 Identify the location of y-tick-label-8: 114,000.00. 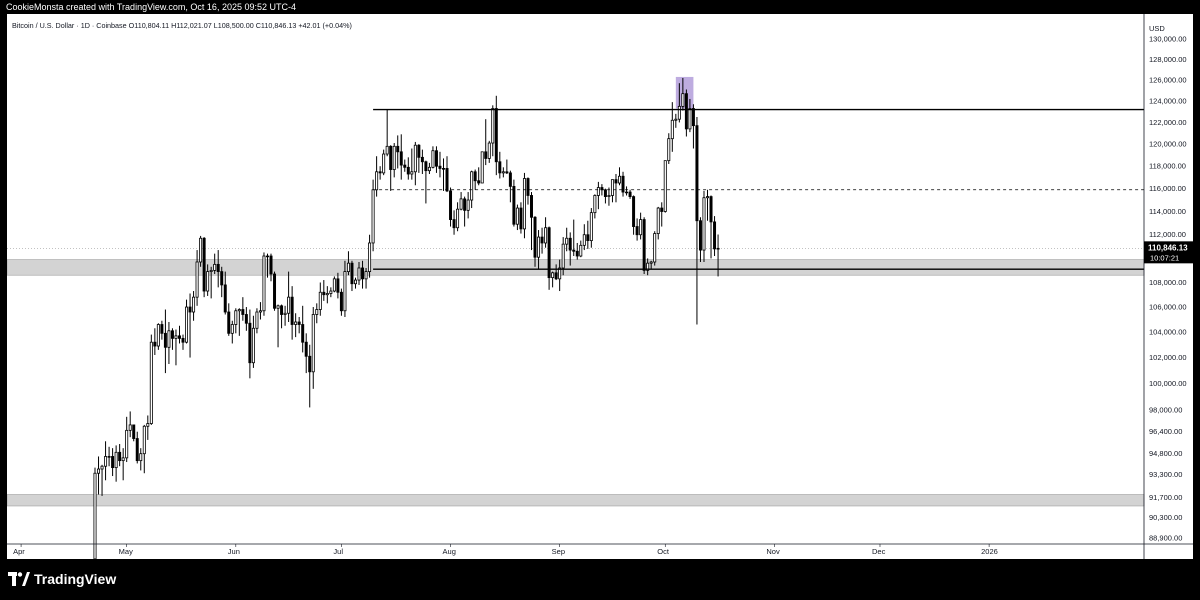
(1167, 211).